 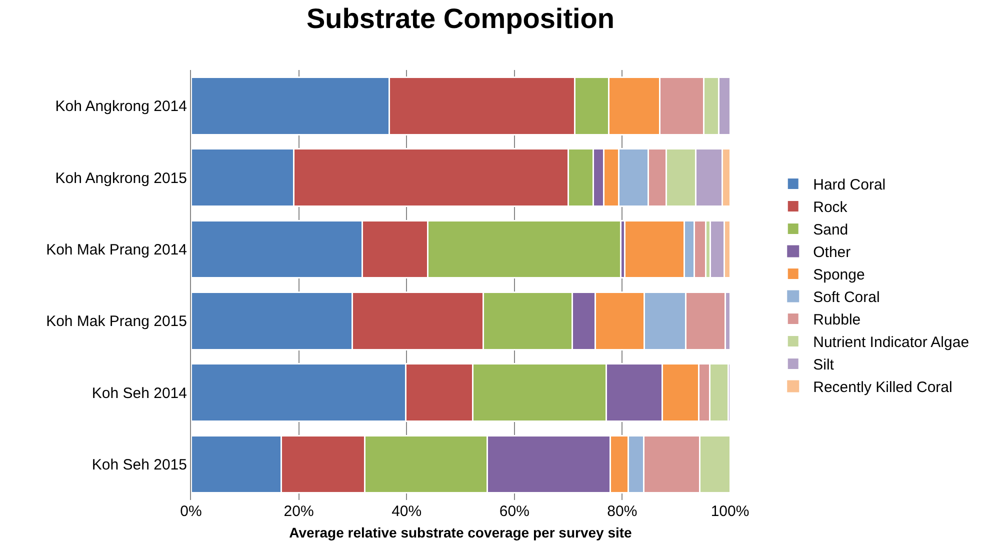 What do you see at coordinates (139, 393) in the screenshot?
I see `y-tick-label: Koh Seh 2014` at bounding box center [139, 393].